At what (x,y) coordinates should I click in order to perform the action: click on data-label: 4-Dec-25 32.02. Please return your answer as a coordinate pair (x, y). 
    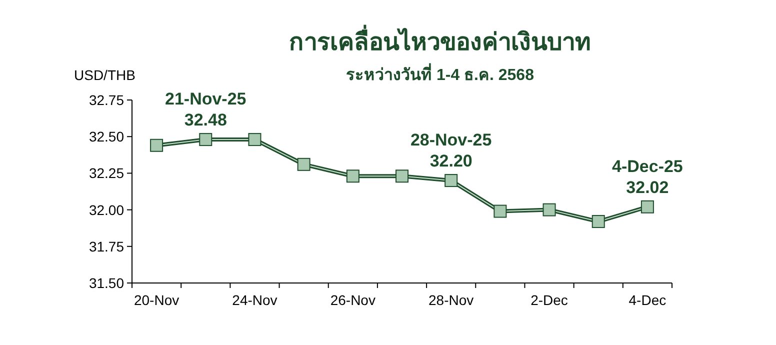
    Looking at the image, I should click on (647, 176).